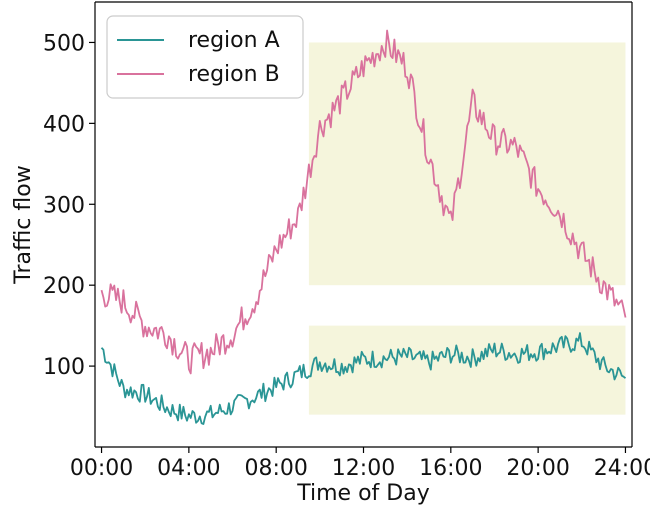 This screenshot has height=515, width=650. Describe the element at coordinates (188, 468) in the screenshot. I see `x-tick-label: 04:00` at that location.